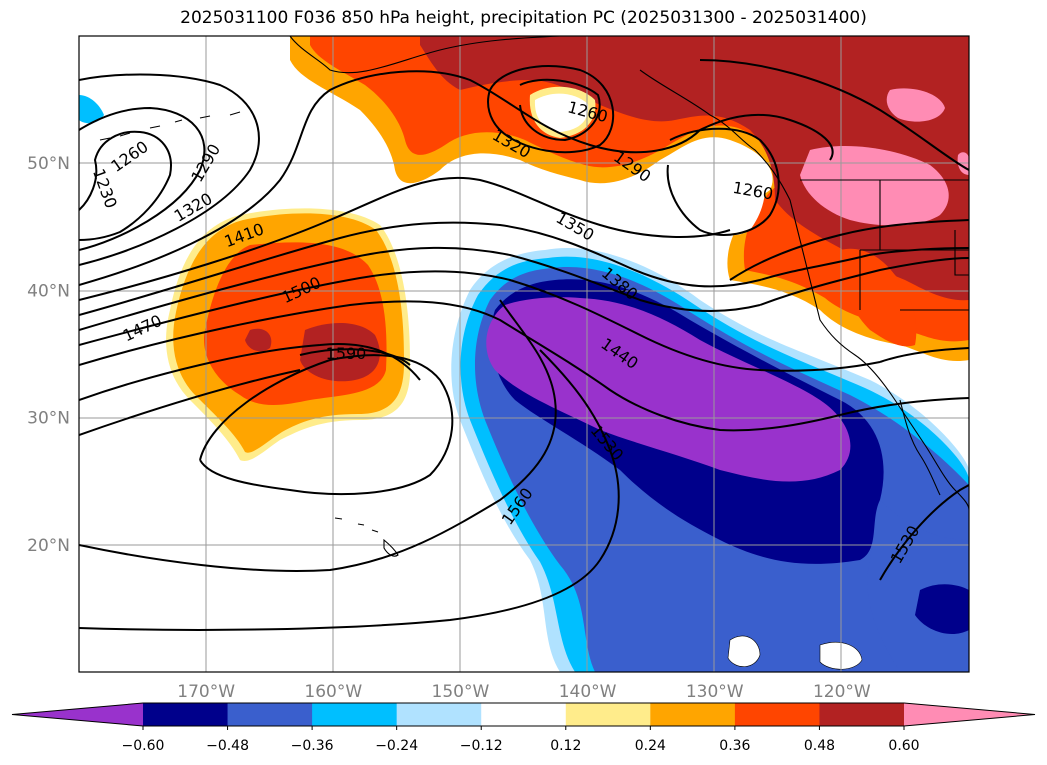  Describe the element at coordinates (565, 746) in the screenshot. I see `colorbar-tick-label: 0.12` at that location.